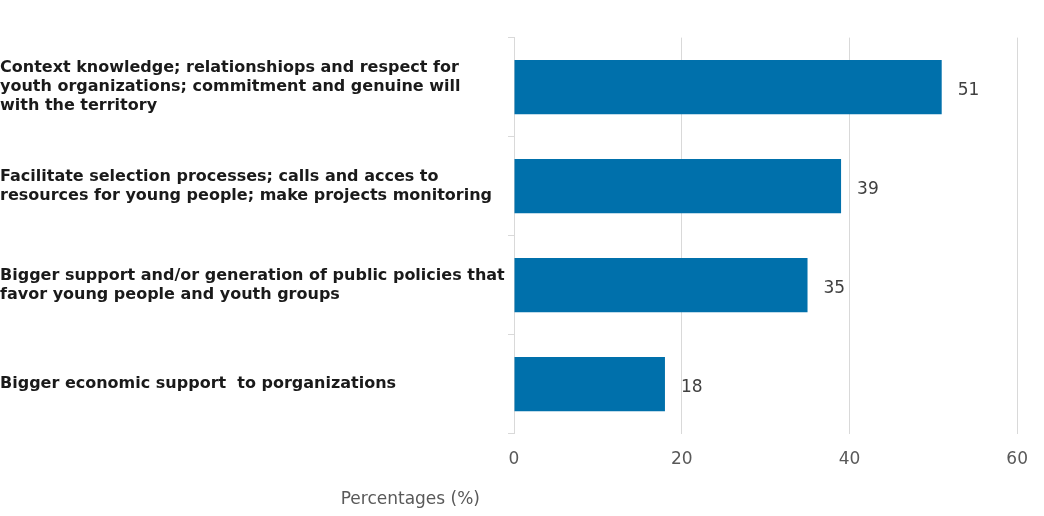  What do you see at coordinates (514, 458) in the screenshot?
I see `x-tick-label: 0` at bounding box center [514, 458].